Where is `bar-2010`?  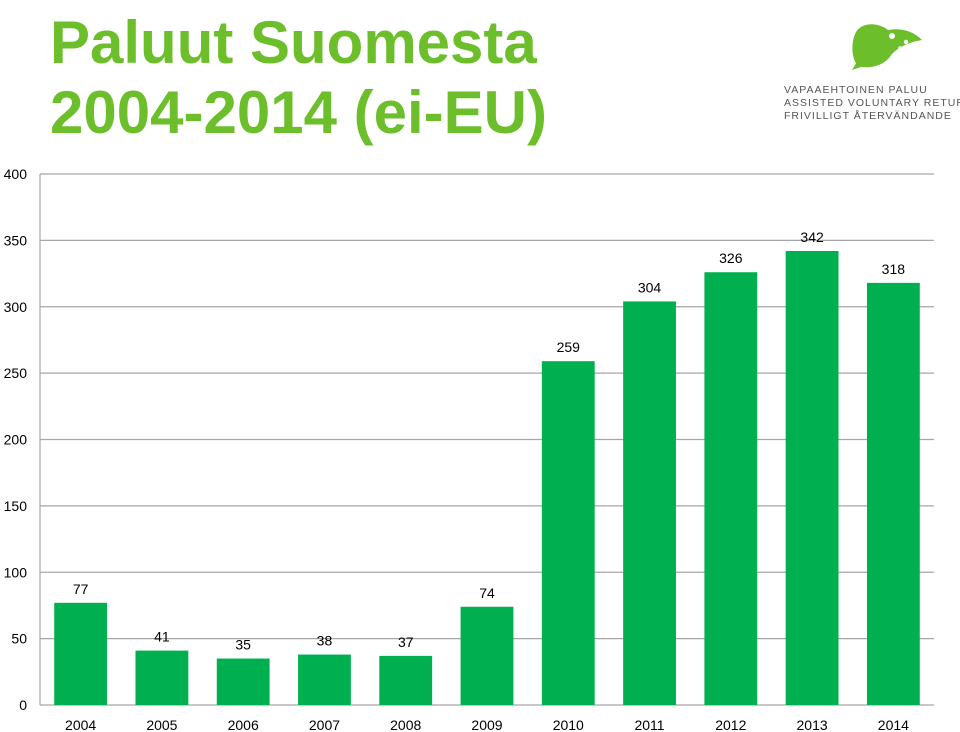
bar-2010 is located at coordinates (568, 533).